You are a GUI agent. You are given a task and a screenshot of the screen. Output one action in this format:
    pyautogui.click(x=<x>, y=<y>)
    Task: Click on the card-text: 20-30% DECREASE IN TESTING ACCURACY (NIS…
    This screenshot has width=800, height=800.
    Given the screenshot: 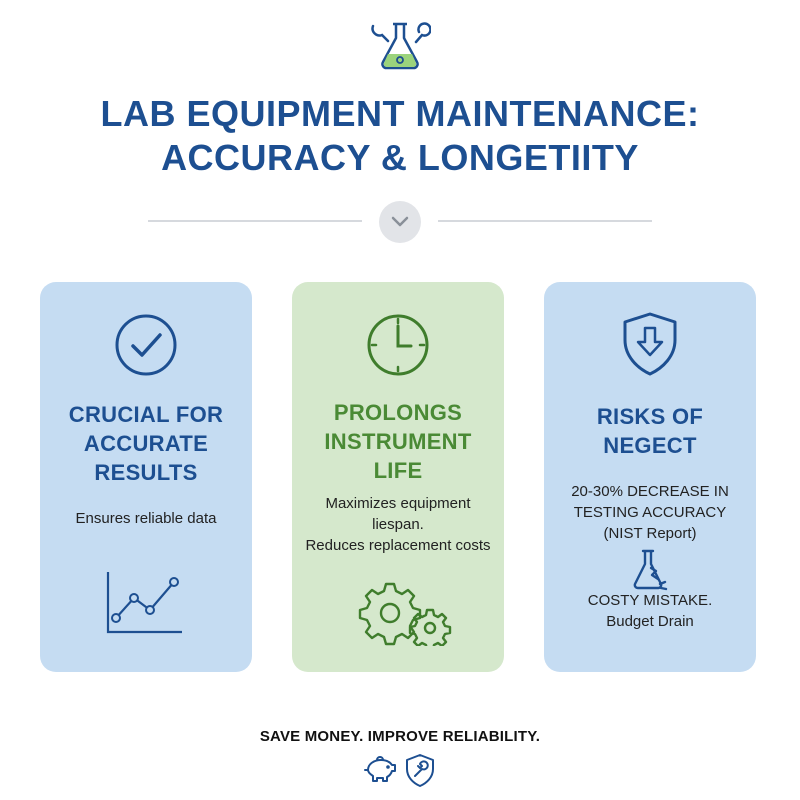 What is the action you would take?
    pyautogui.click(x=650, y=512)
    